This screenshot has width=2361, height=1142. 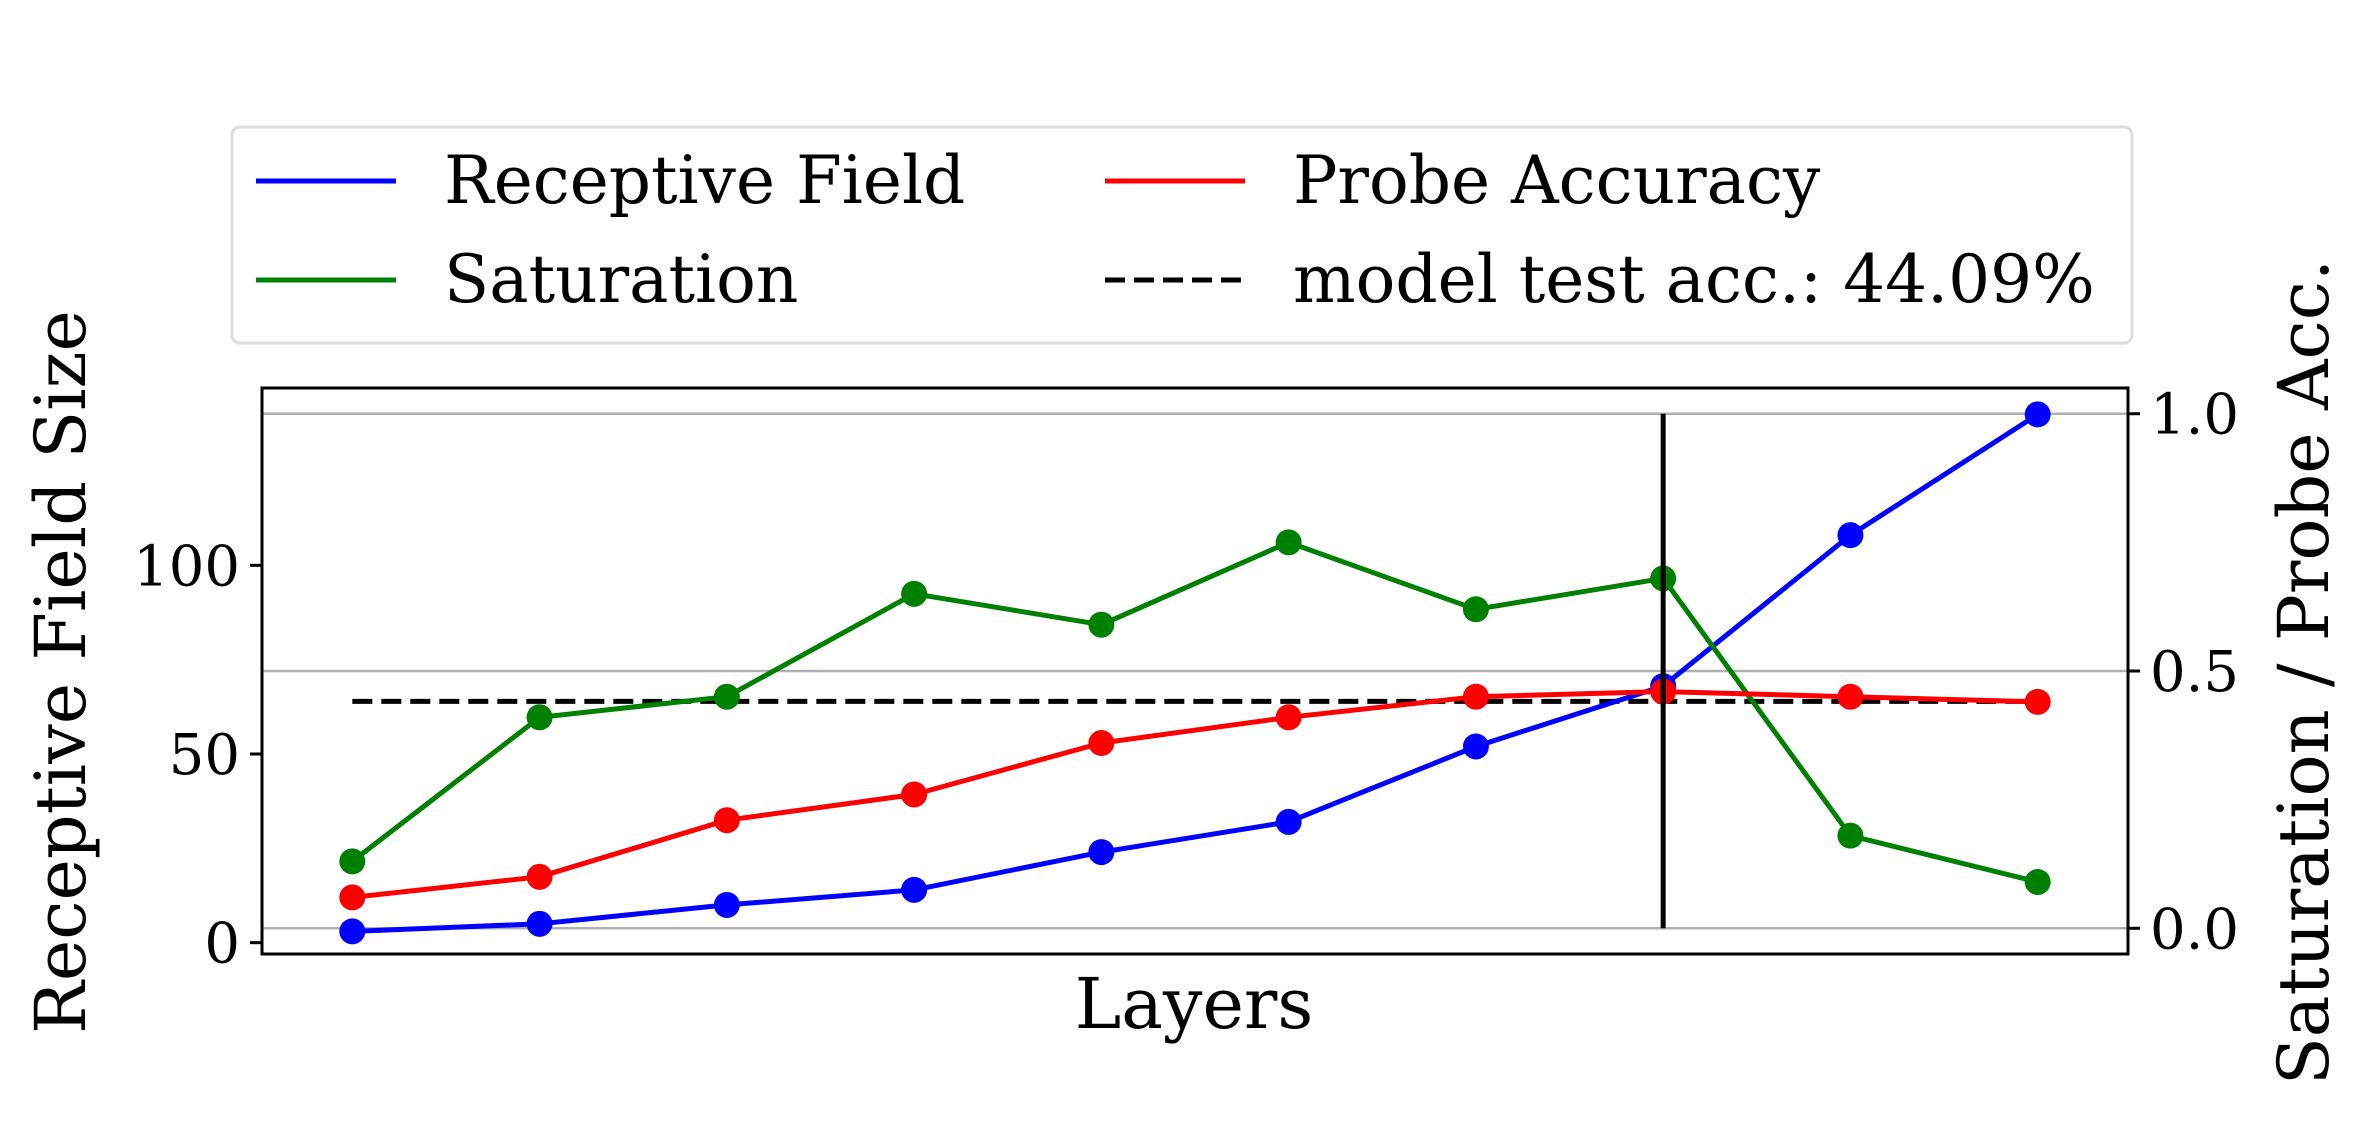 I want to click on x-axis-title: Layers, so click(x=1194, y=1004).